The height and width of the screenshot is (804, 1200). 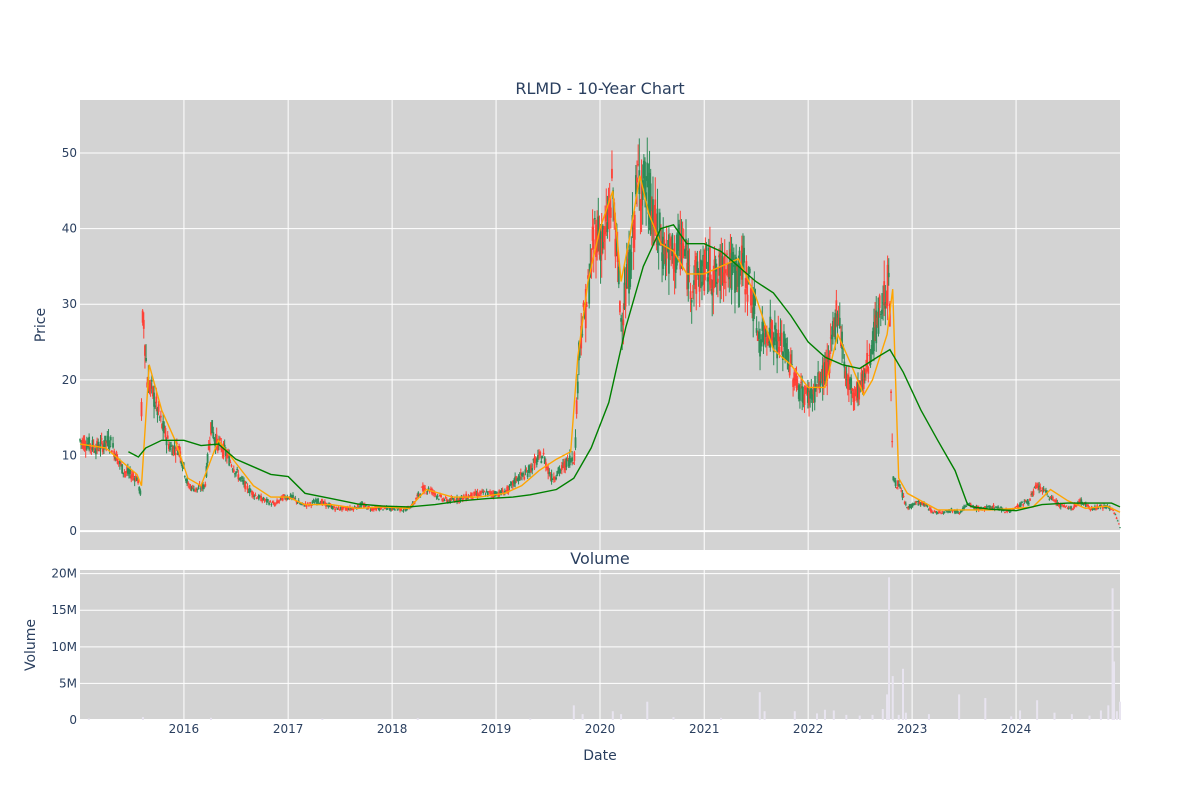 What do you see at coordinates (599, 756) in the screenshot?
I see `x-axis-label: Date` at bounding box center [599, 756].